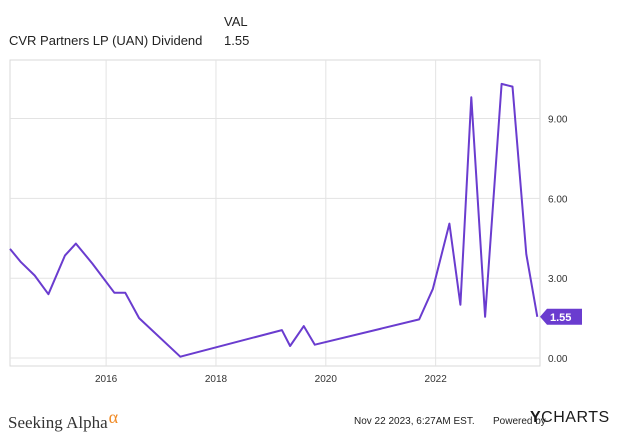  Describe the element at coordinates (237, 40) in the screenshot. I see `legend-series-value: 1.55` at that location.